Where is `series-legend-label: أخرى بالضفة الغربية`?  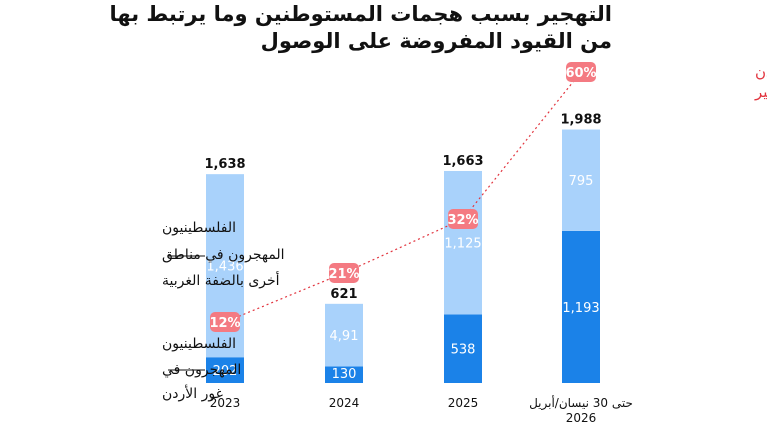 series-legend-label: أخرى بالضفة الغربية is located at coordinates (221, 280).